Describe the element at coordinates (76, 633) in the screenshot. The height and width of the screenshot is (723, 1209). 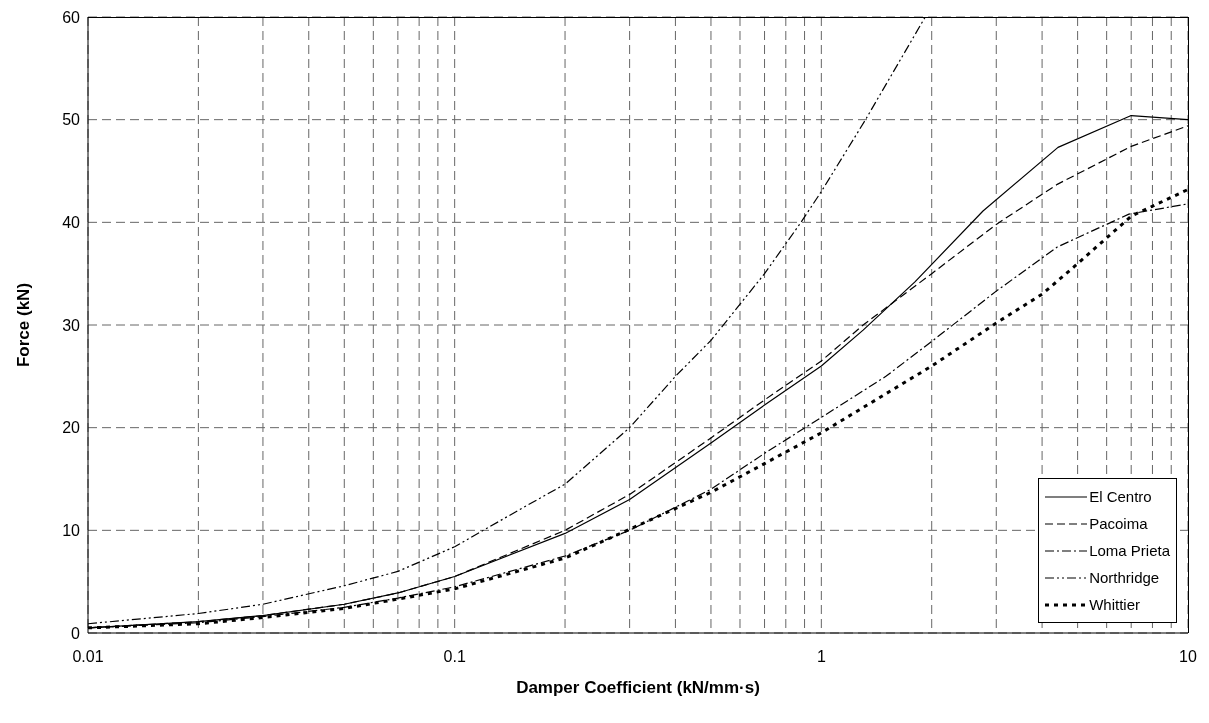
I see `y-tick-label: 0` at that location.